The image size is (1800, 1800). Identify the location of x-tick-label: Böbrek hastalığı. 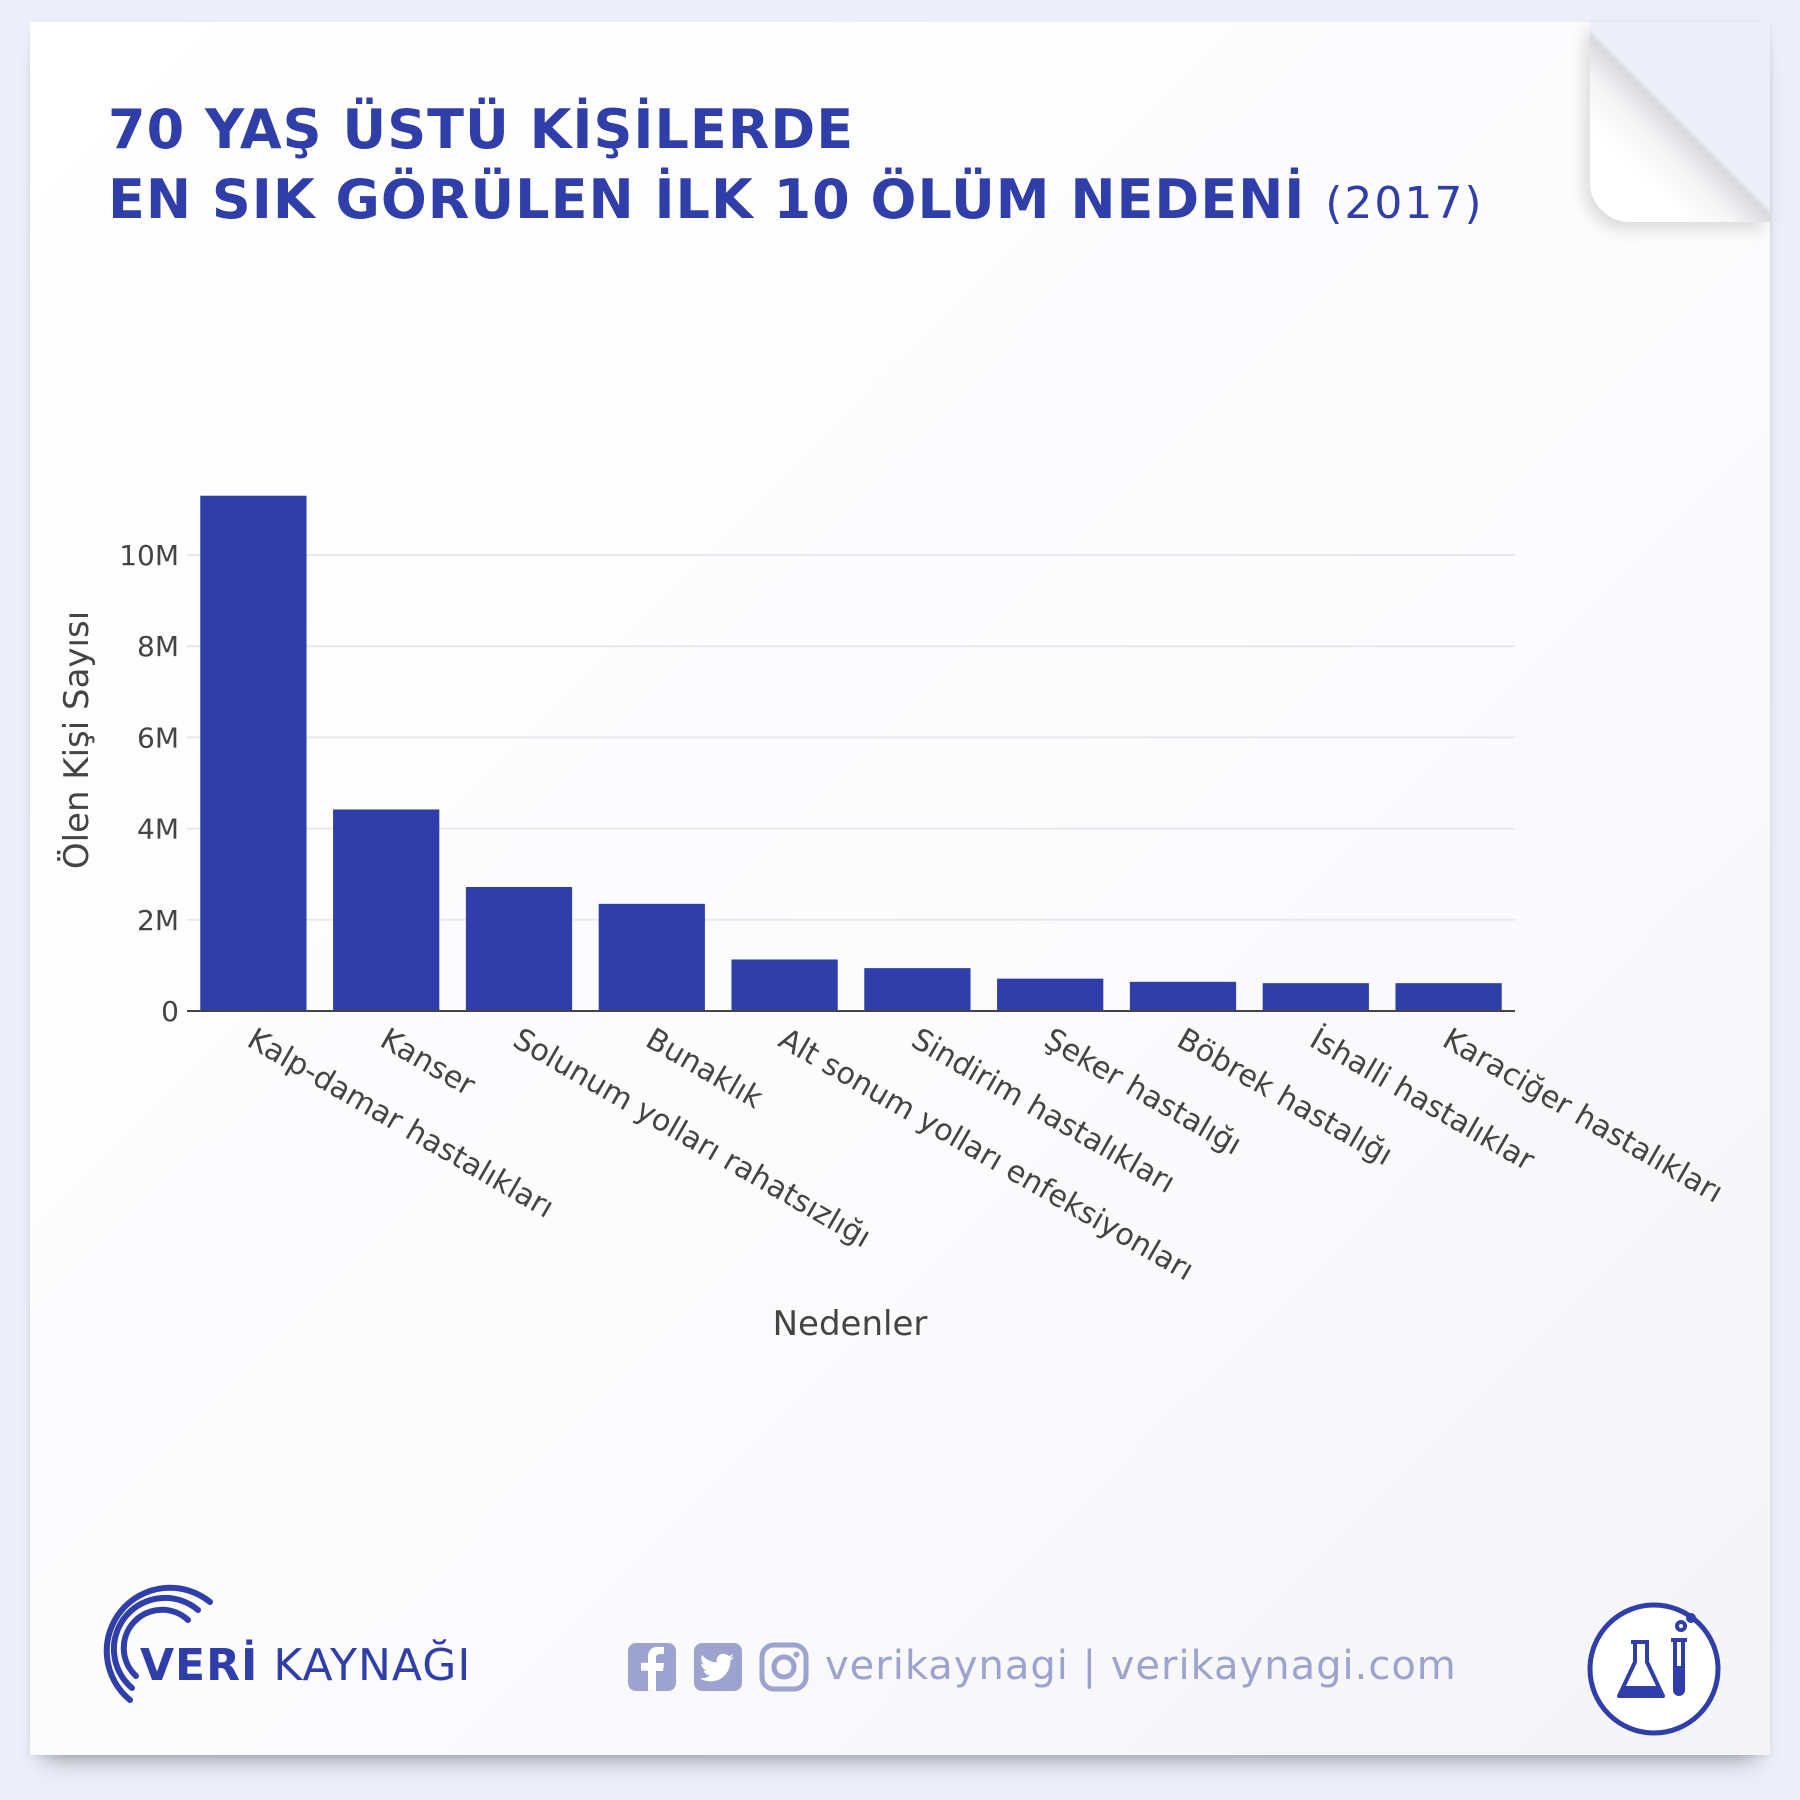
(1284, 1097).